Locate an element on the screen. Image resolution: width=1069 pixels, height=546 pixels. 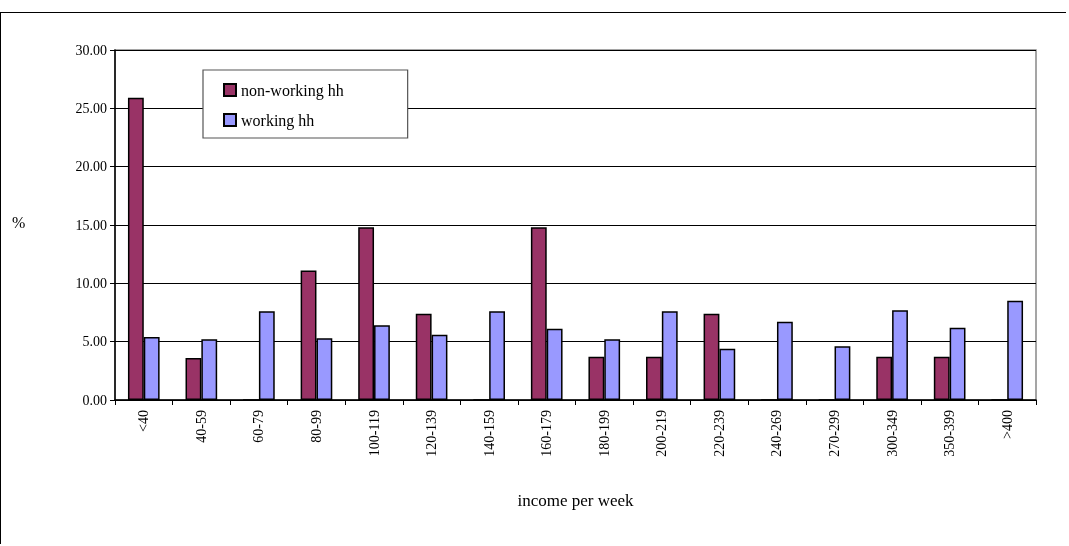
y-tick-label: 10.00 is located at coordinates (91, 283).